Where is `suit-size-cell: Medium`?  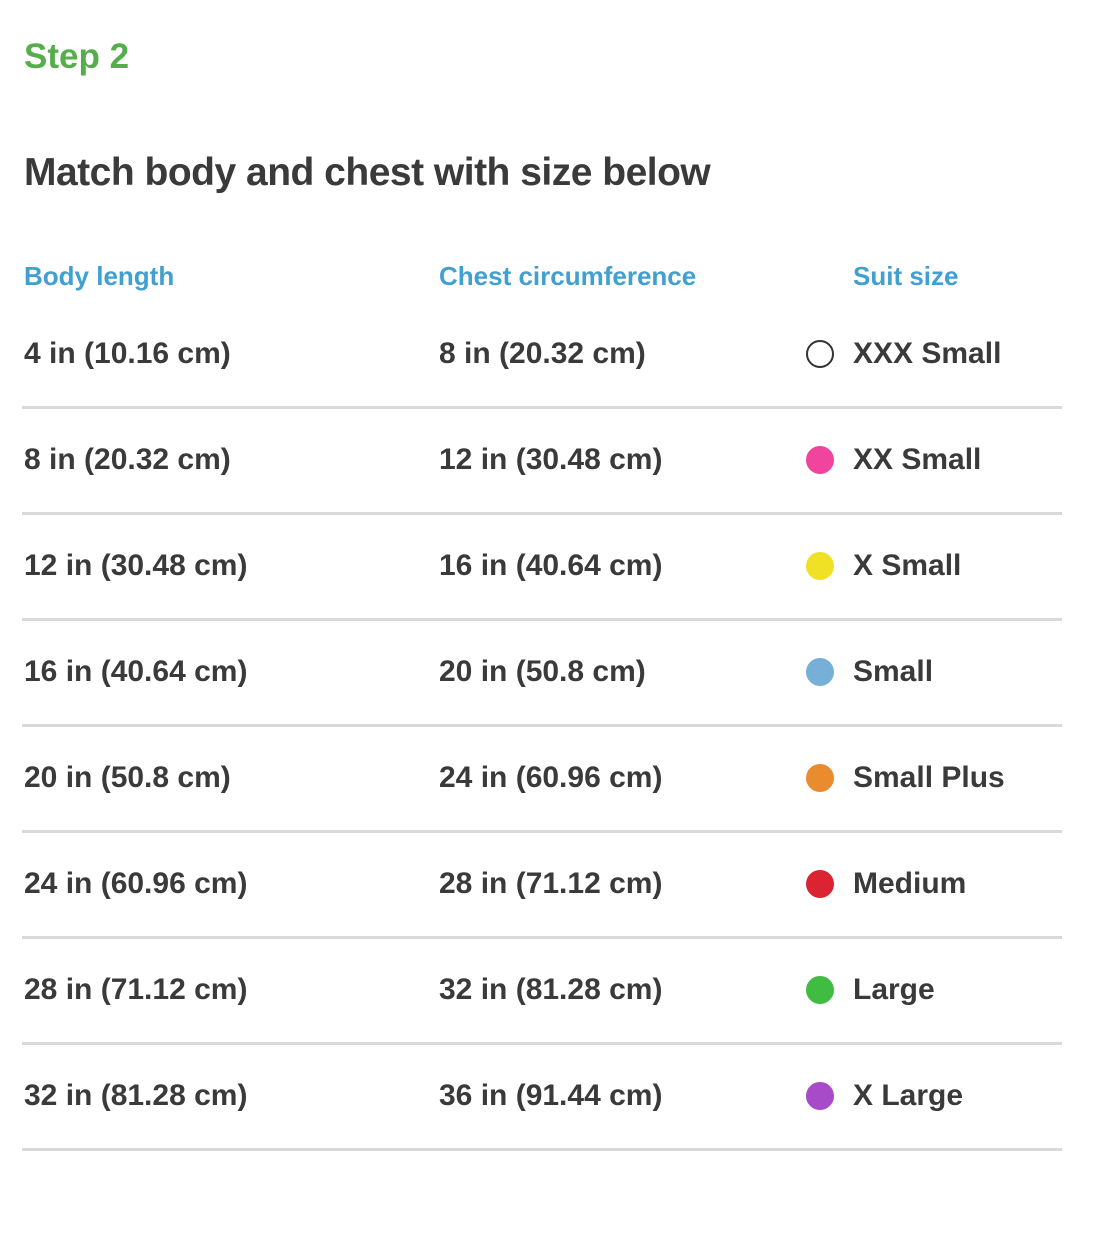 suit-size-cell: Medium is located at coordinates (934, 884).